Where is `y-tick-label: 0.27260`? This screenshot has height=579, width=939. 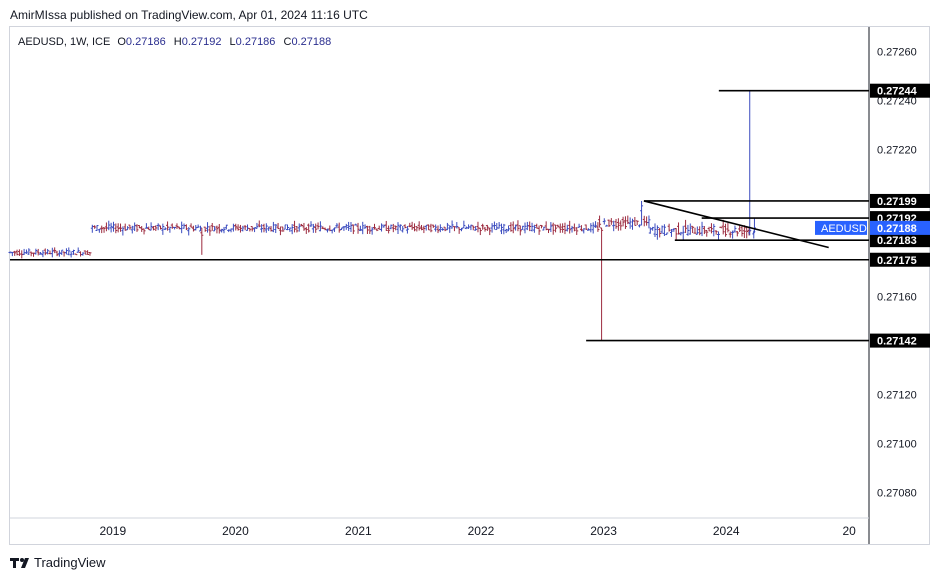
y-tick-label: 0.27260 is located at coordinates (897, 53).